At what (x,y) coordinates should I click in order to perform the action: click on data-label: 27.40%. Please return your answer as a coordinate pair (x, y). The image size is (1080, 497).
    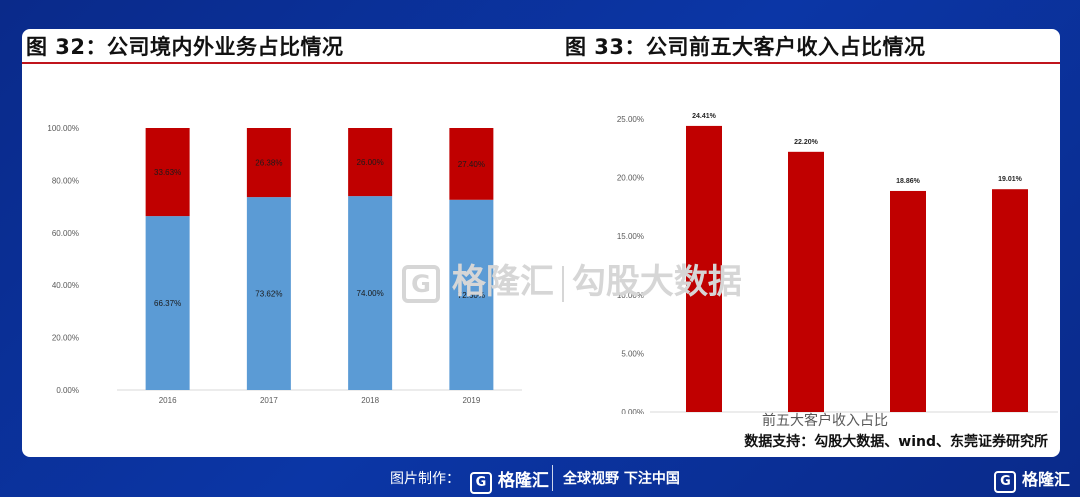
    Looking at the image, I should click on (471, 164).